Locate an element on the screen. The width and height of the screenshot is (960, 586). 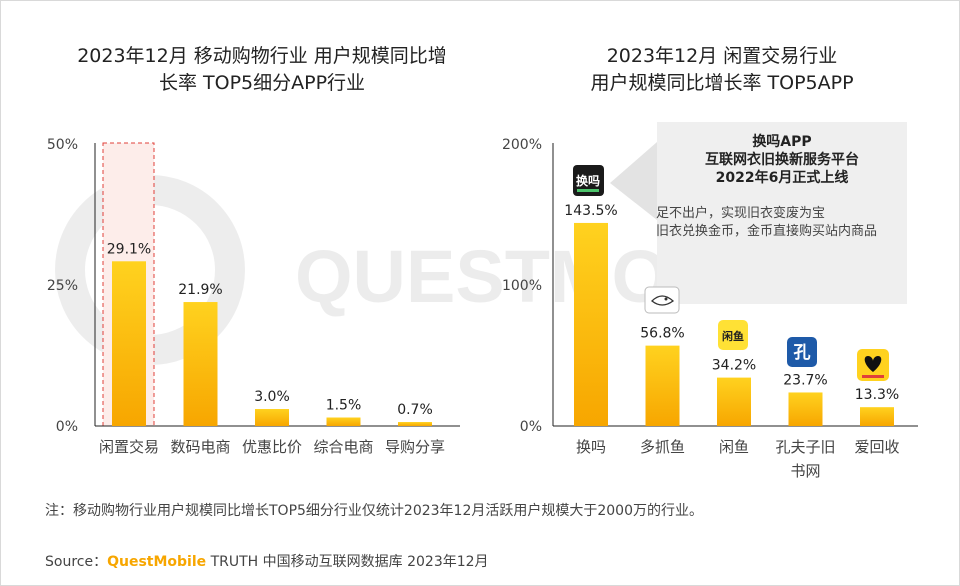
right-category-label: 爱回收 is located at coordinates (876, 447).